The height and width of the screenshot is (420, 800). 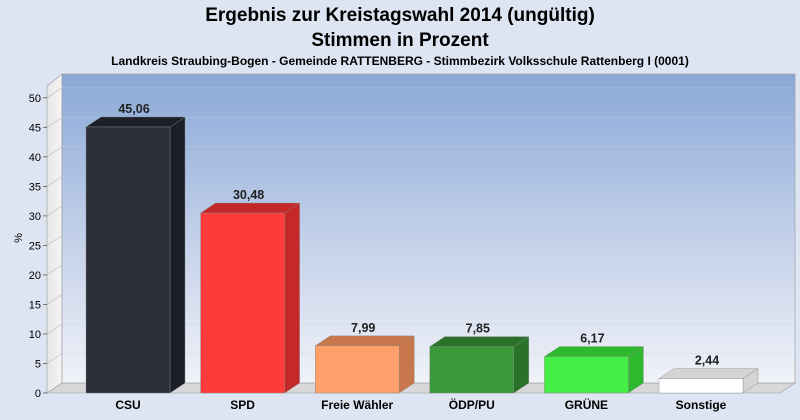 I want to click on y-tick-label: 5, so click(x=38, y=364).